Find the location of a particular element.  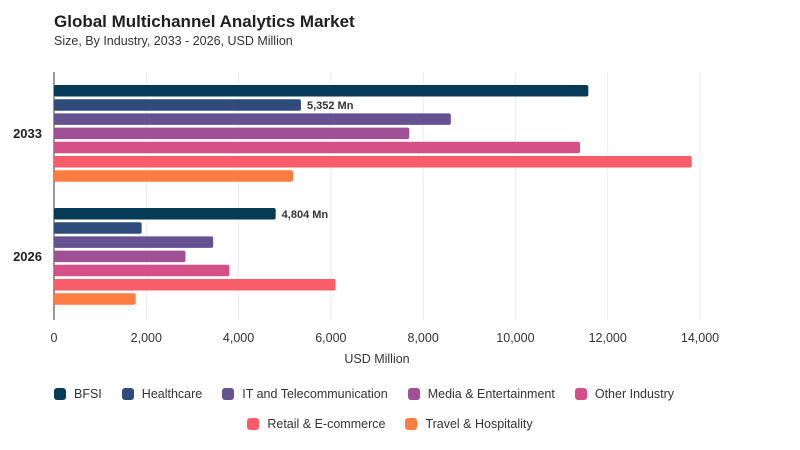

x-tick-label: 14,000 is located at coordinates (700, 338).